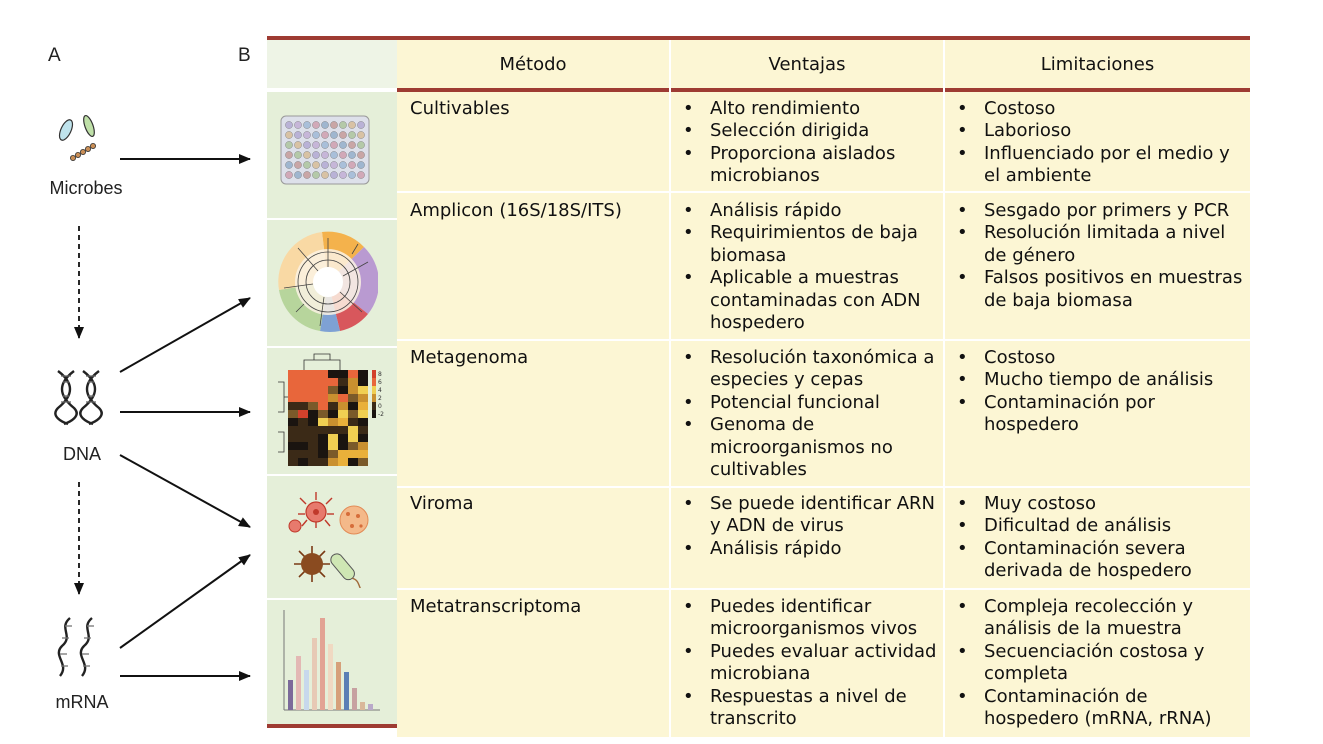  I want to click on heatmap-scale-label: 0, so click(380, 406).